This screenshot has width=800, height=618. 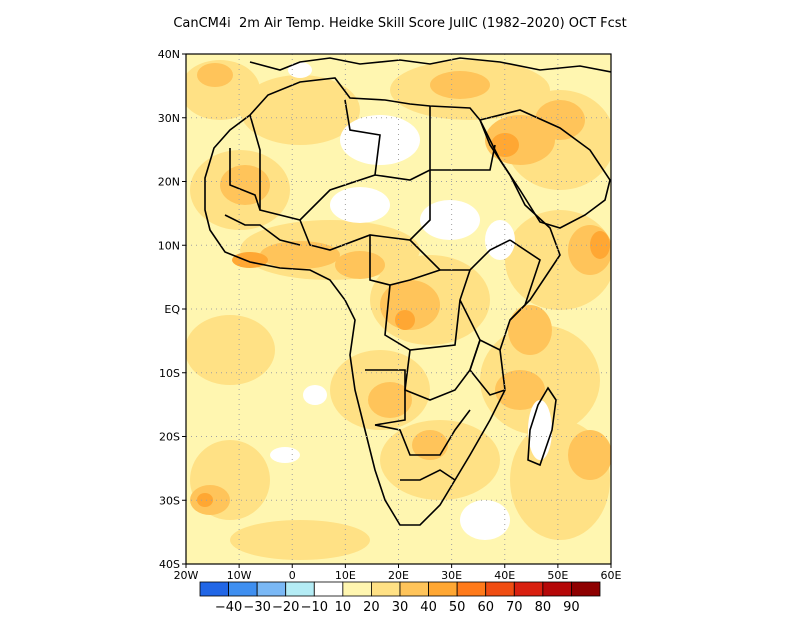 I want to click on colorbar-label: 60, so click(x=485, y=607).